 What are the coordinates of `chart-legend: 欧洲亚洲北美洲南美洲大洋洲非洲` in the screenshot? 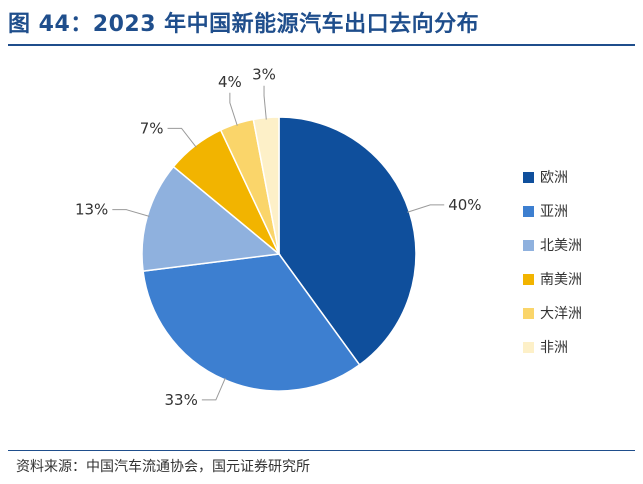 It's located at (552, 262).